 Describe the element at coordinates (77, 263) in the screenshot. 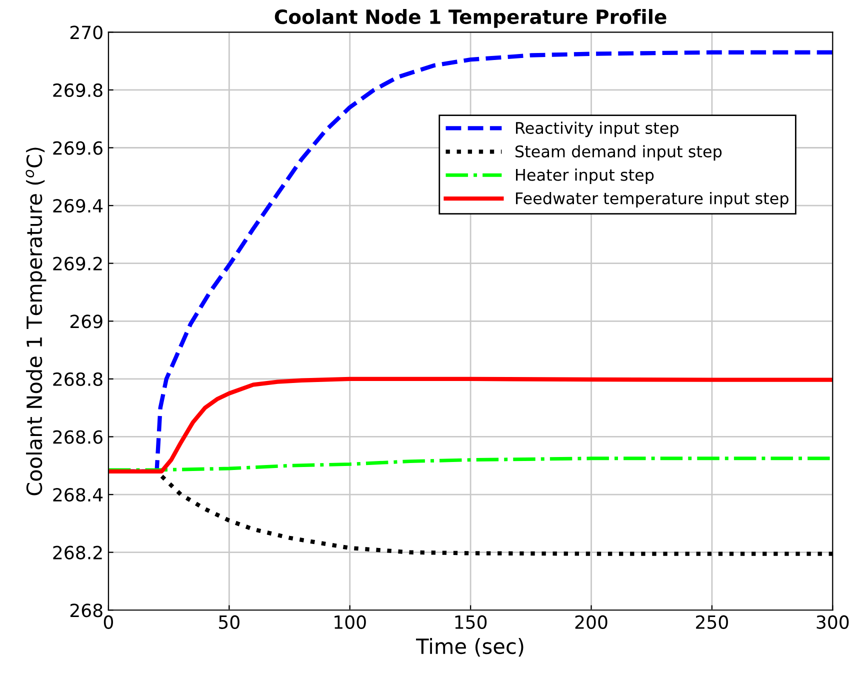

I see `y-tick-label: 269.2` at that location.